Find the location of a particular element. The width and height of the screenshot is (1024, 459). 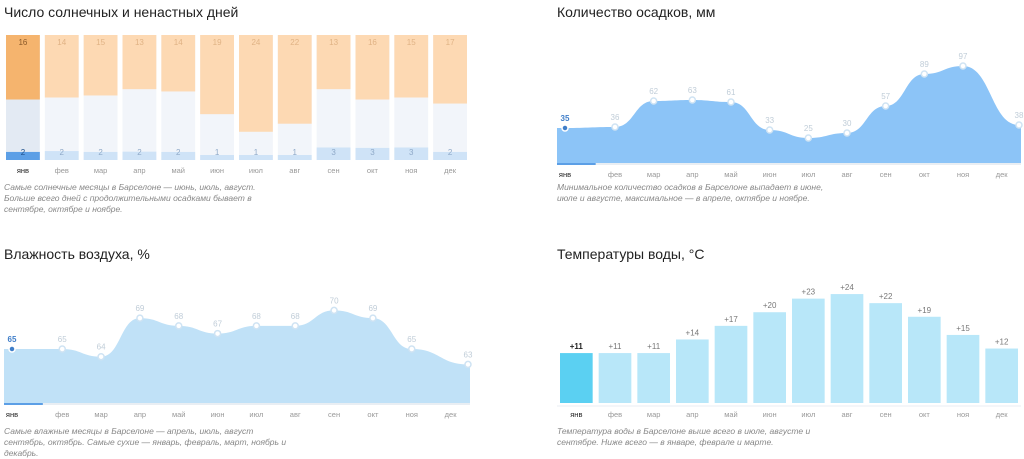

humidity-title: Влажность воздуха, % is located at coordinates (77, 254).